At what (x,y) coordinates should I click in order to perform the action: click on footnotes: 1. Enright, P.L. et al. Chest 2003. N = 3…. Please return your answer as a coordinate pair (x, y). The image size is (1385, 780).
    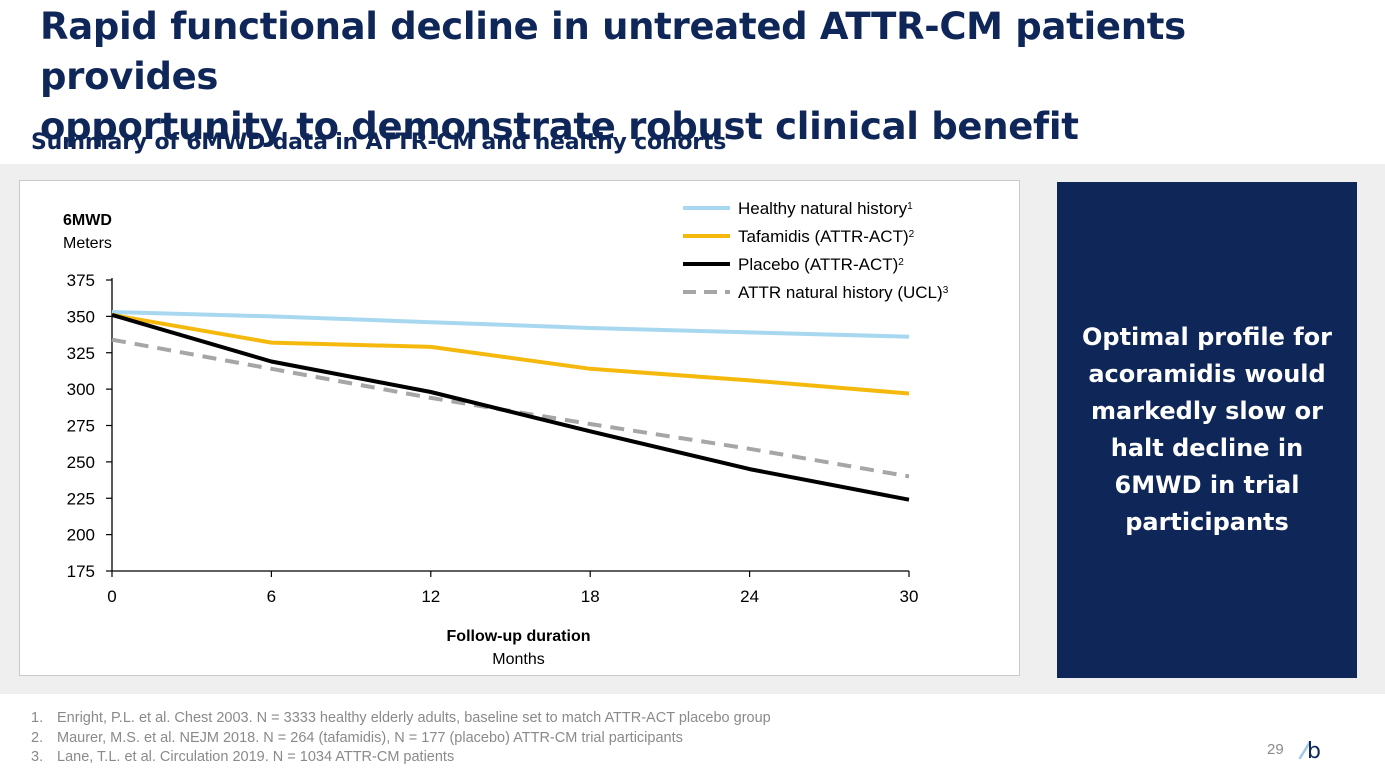
    Looking at the image, I should click on (401, 738).